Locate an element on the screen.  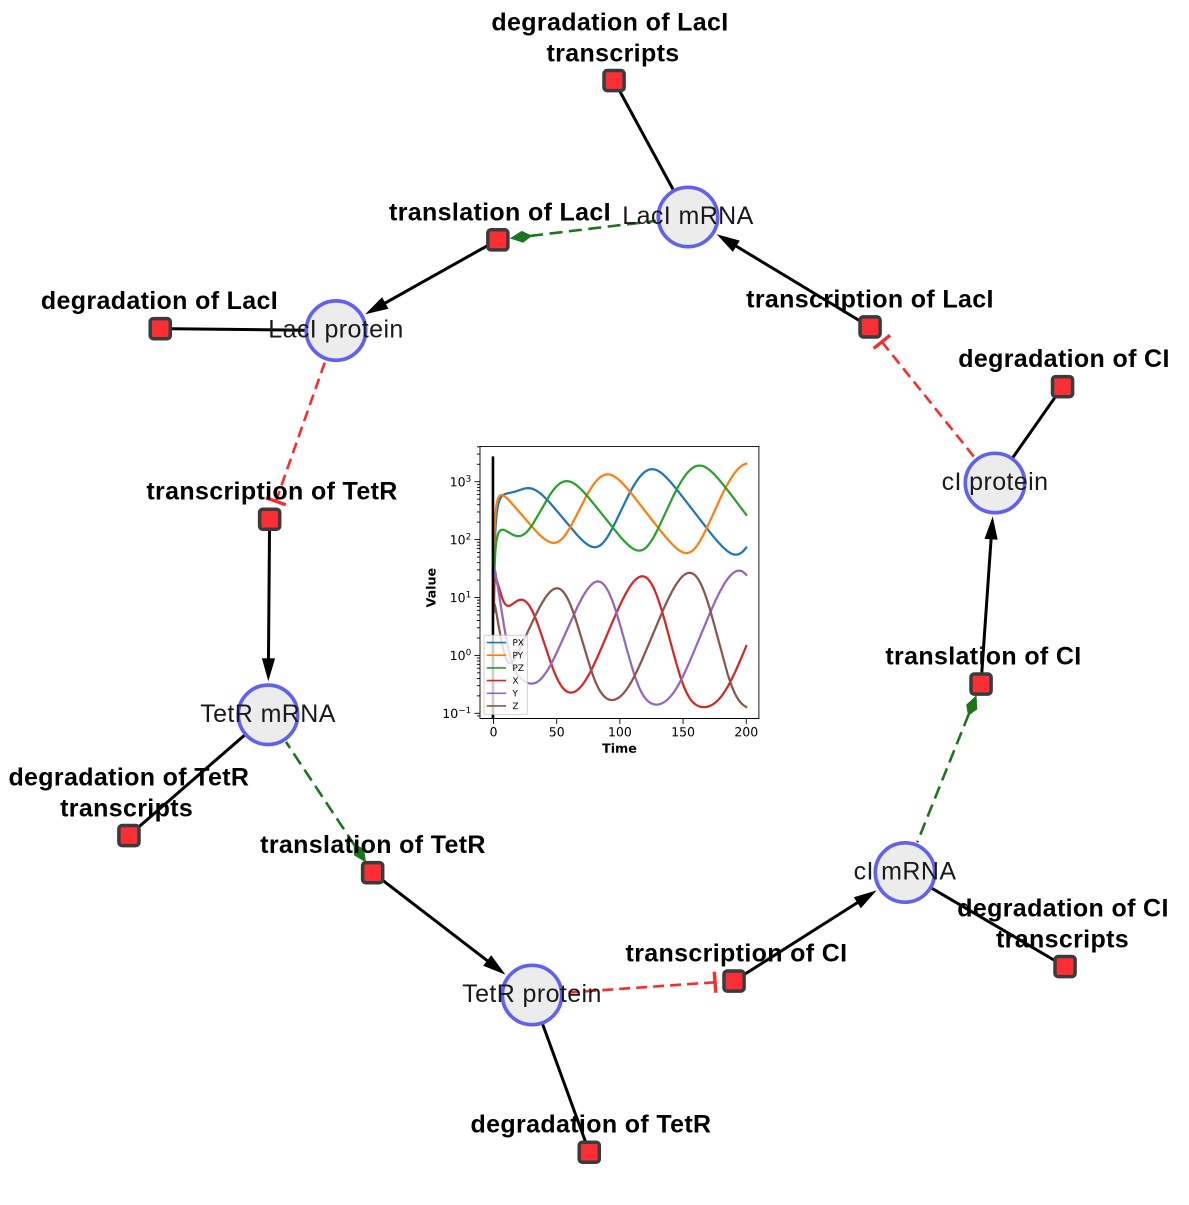
svg-text: translation of TetR is located at coordinates (373, 845).